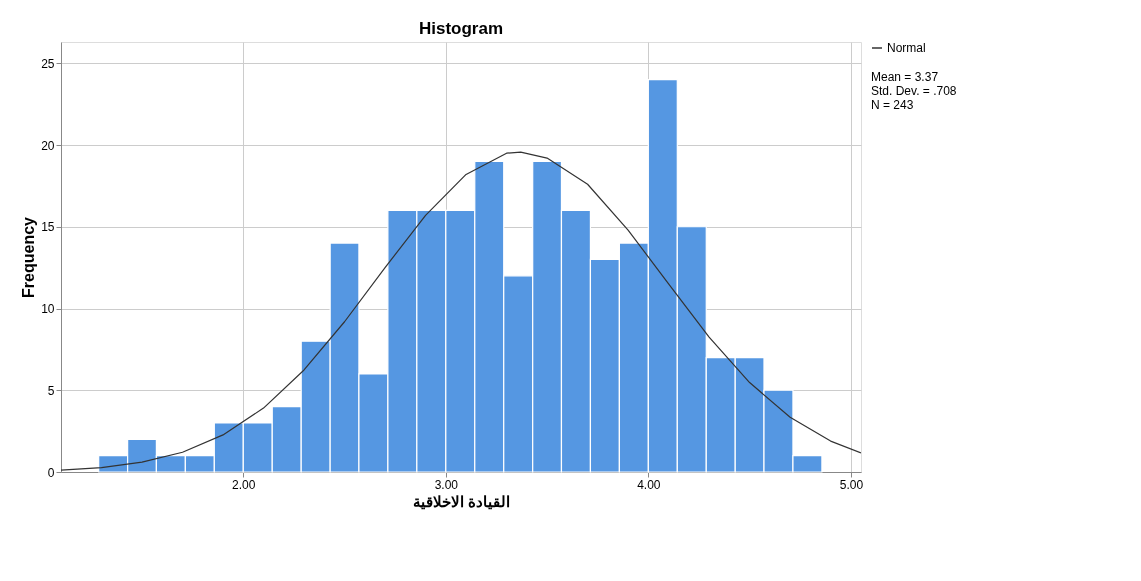  I want to click on x-tick-label: 3.00, so click(446, 484).